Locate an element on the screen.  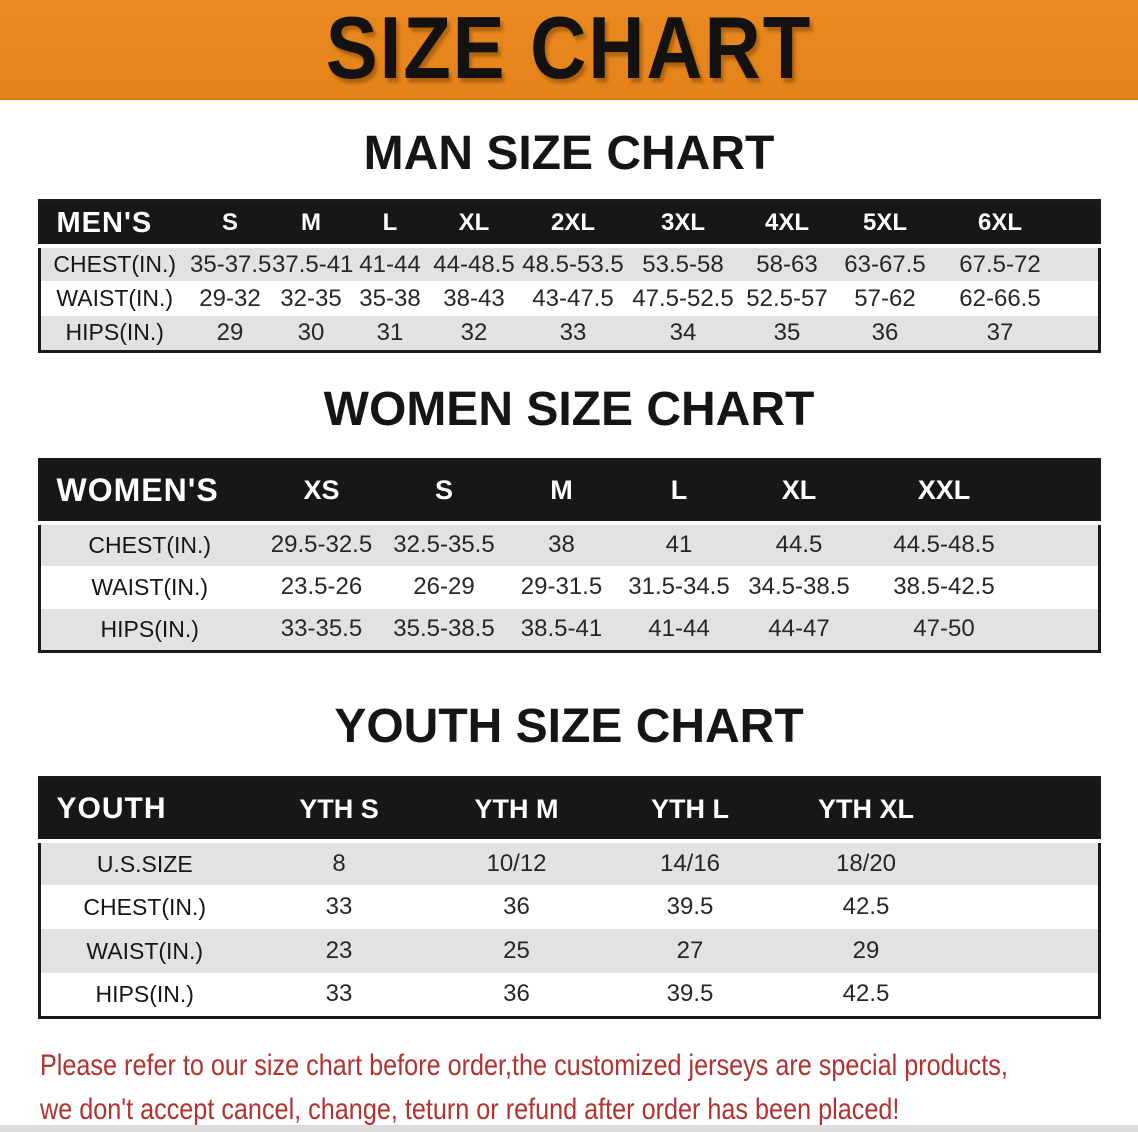
value-cell: 52.5-57 is located at coordinates (787, 298).